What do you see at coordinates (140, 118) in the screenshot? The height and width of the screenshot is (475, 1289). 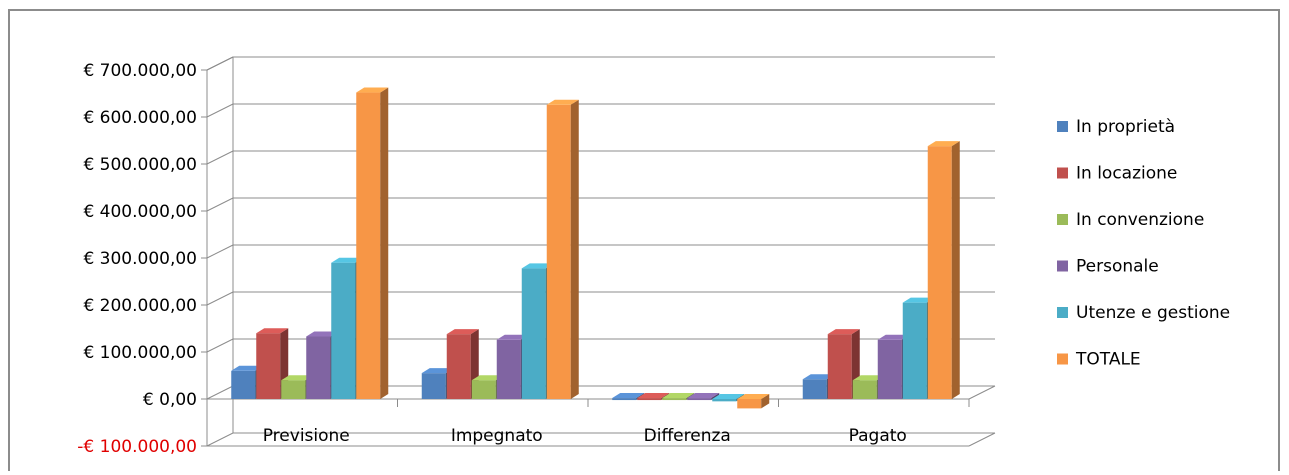 I see `y-tick-label: € 600.000,00` at bounding box center [140, 118].